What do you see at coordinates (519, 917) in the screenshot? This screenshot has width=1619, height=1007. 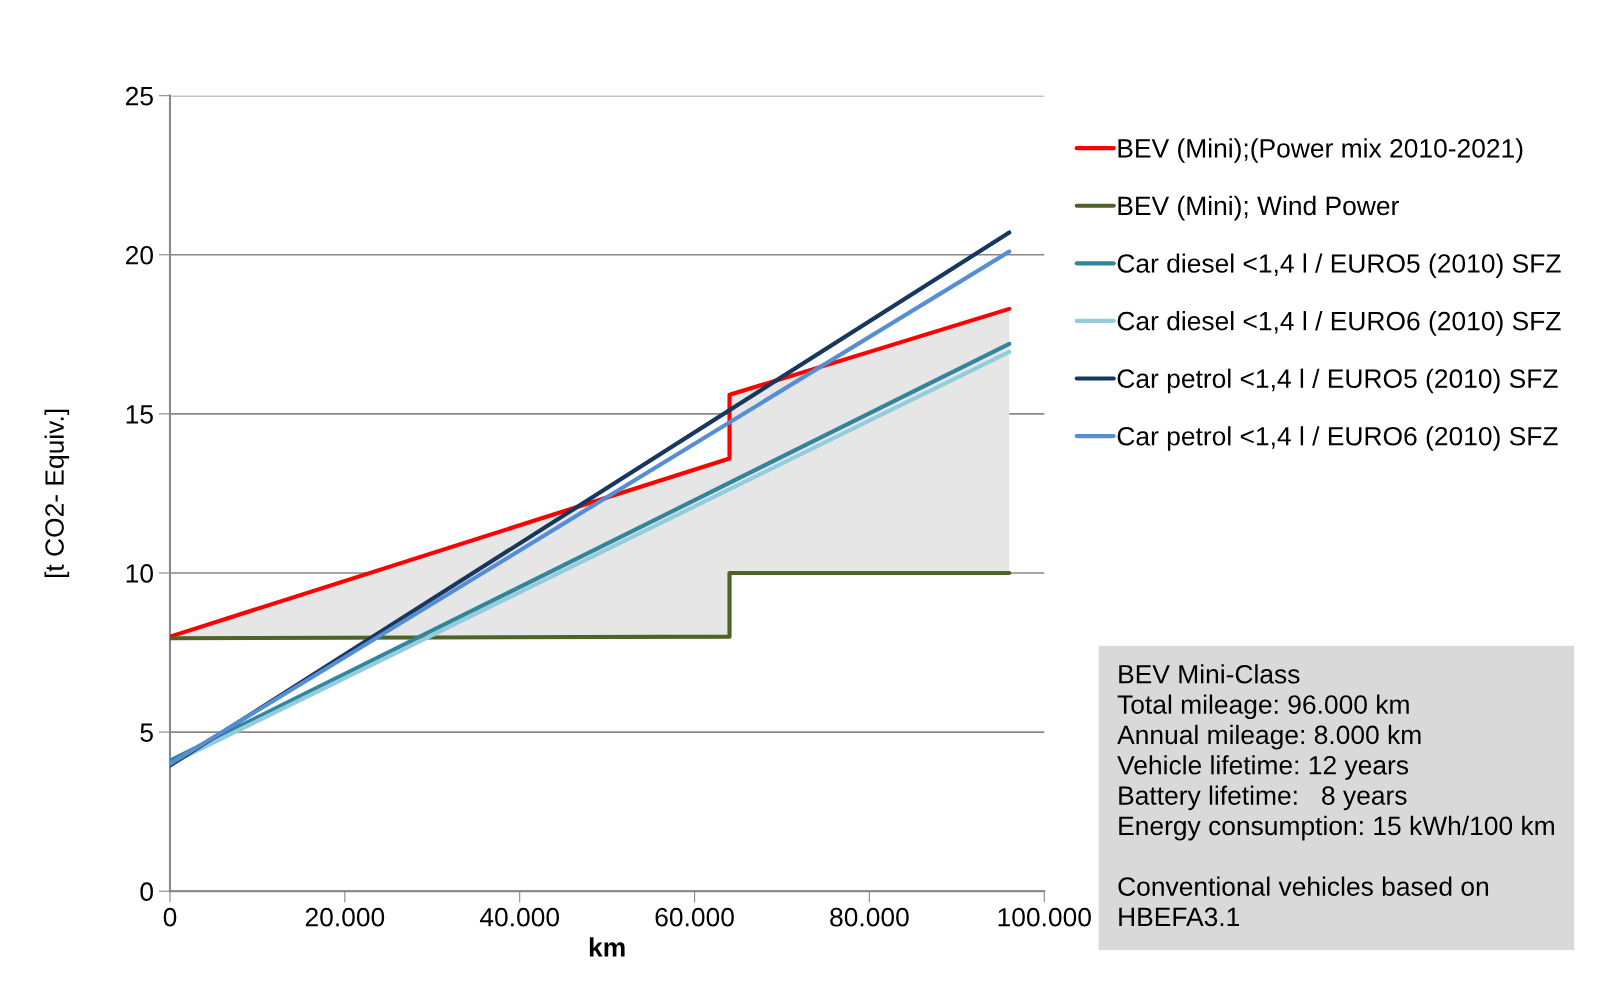 I see `x-tick-label: 40.000` at bounding box center [519, 917].